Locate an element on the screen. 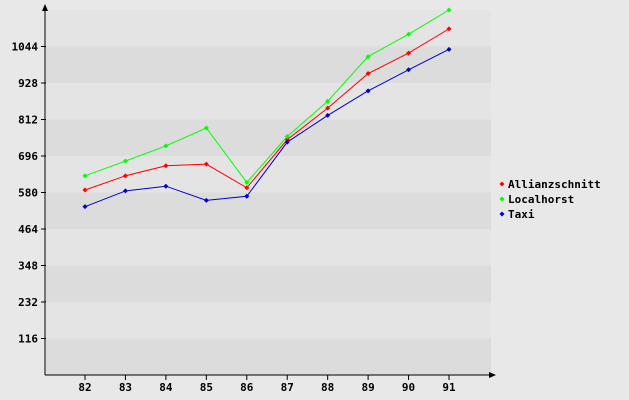  legend-label: Allianzschnitt is located at coordinates (554, 184).